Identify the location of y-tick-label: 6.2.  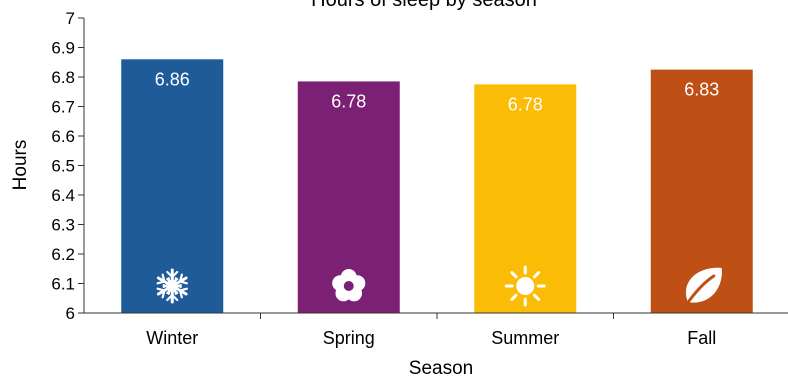
(63, 254).